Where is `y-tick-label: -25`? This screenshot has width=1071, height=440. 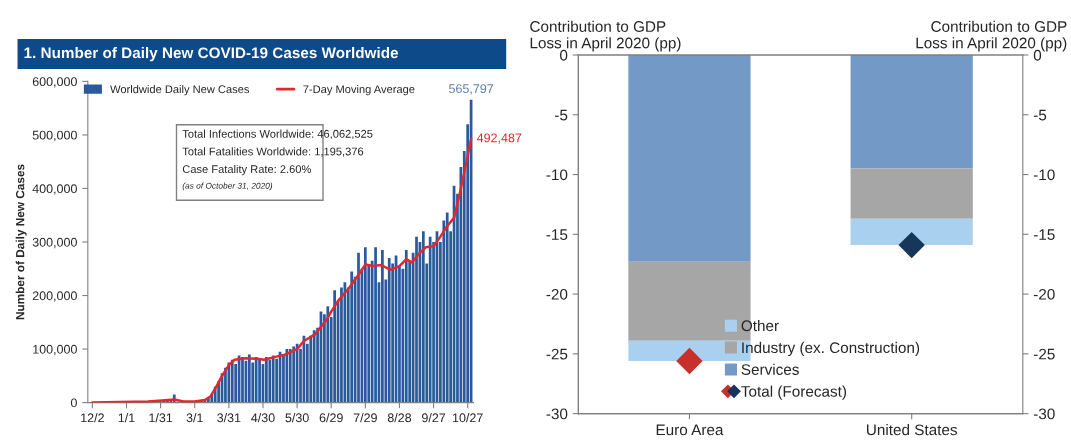
y-tick-label: -25 is located at coordinates (557, 354).